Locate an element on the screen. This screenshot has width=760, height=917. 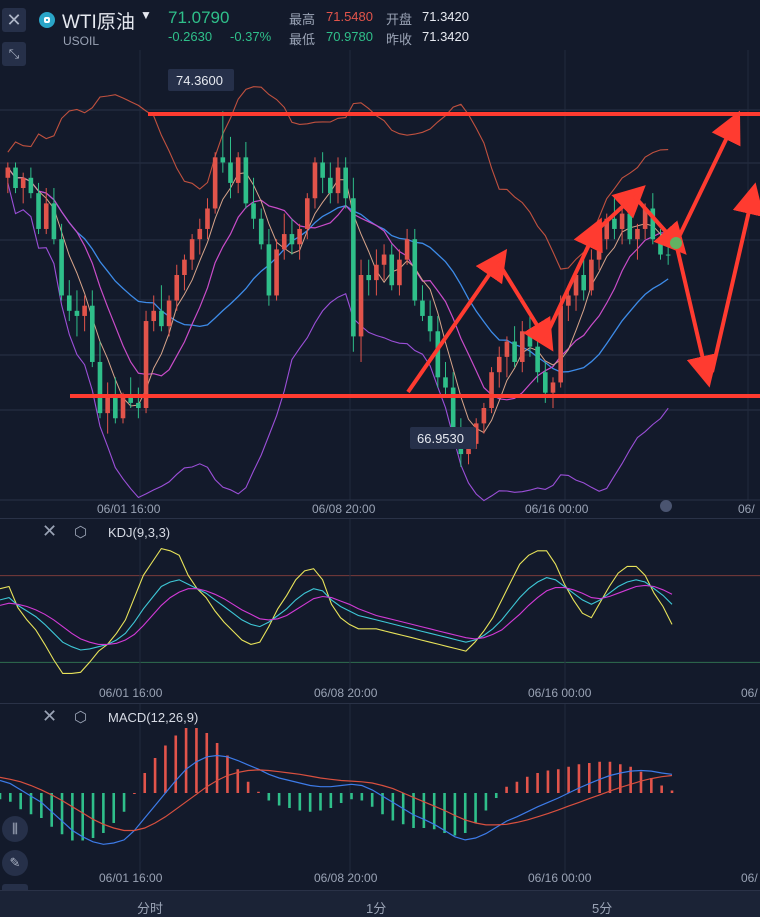
draw-pen-icon: ✎ is located at coordinates (15, 863).